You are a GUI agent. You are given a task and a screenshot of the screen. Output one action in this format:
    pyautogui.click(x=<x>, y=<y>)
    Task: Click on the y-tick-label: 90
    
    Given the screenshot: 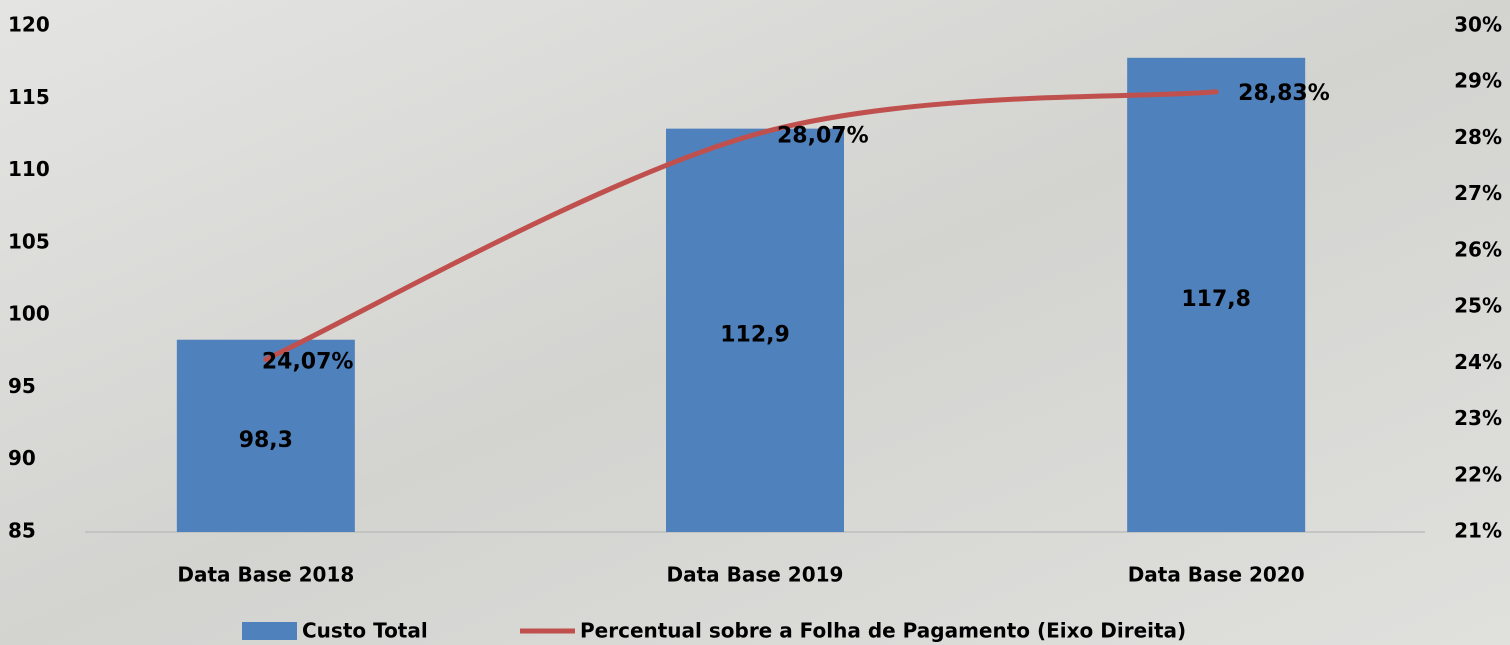 What is the action you would take?
    pyautogui.click(x=22, y=458)
    